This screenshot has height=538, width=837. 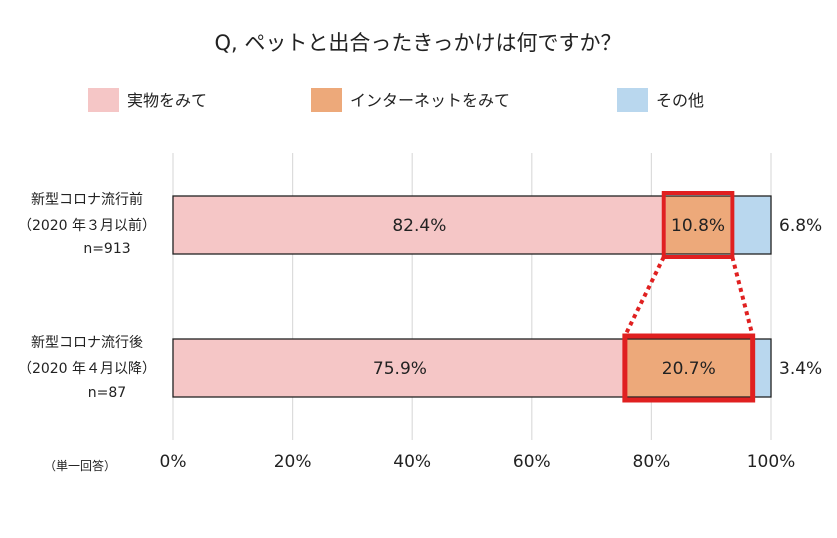 What do you see at coordinates (644, 296) in the screenshot?
I see `highlight-connector-left` at bounding box center [644, 296].